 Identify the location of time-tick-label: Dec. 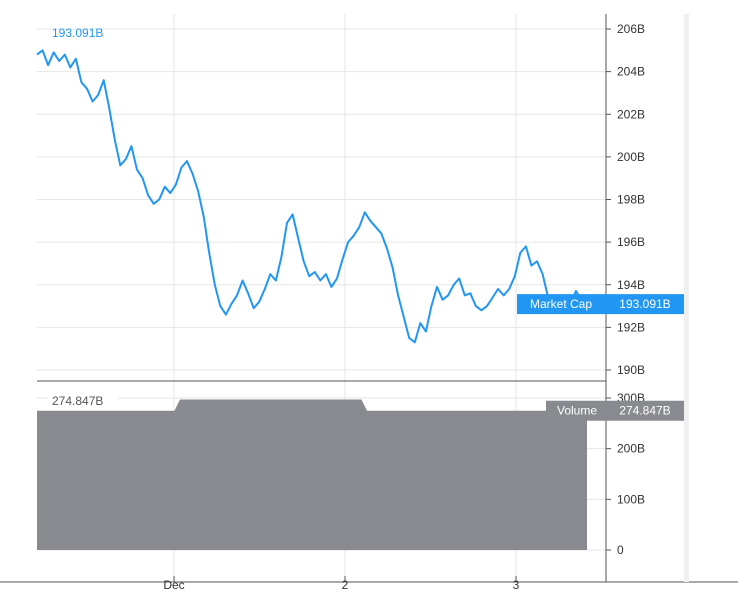
(173, 585).